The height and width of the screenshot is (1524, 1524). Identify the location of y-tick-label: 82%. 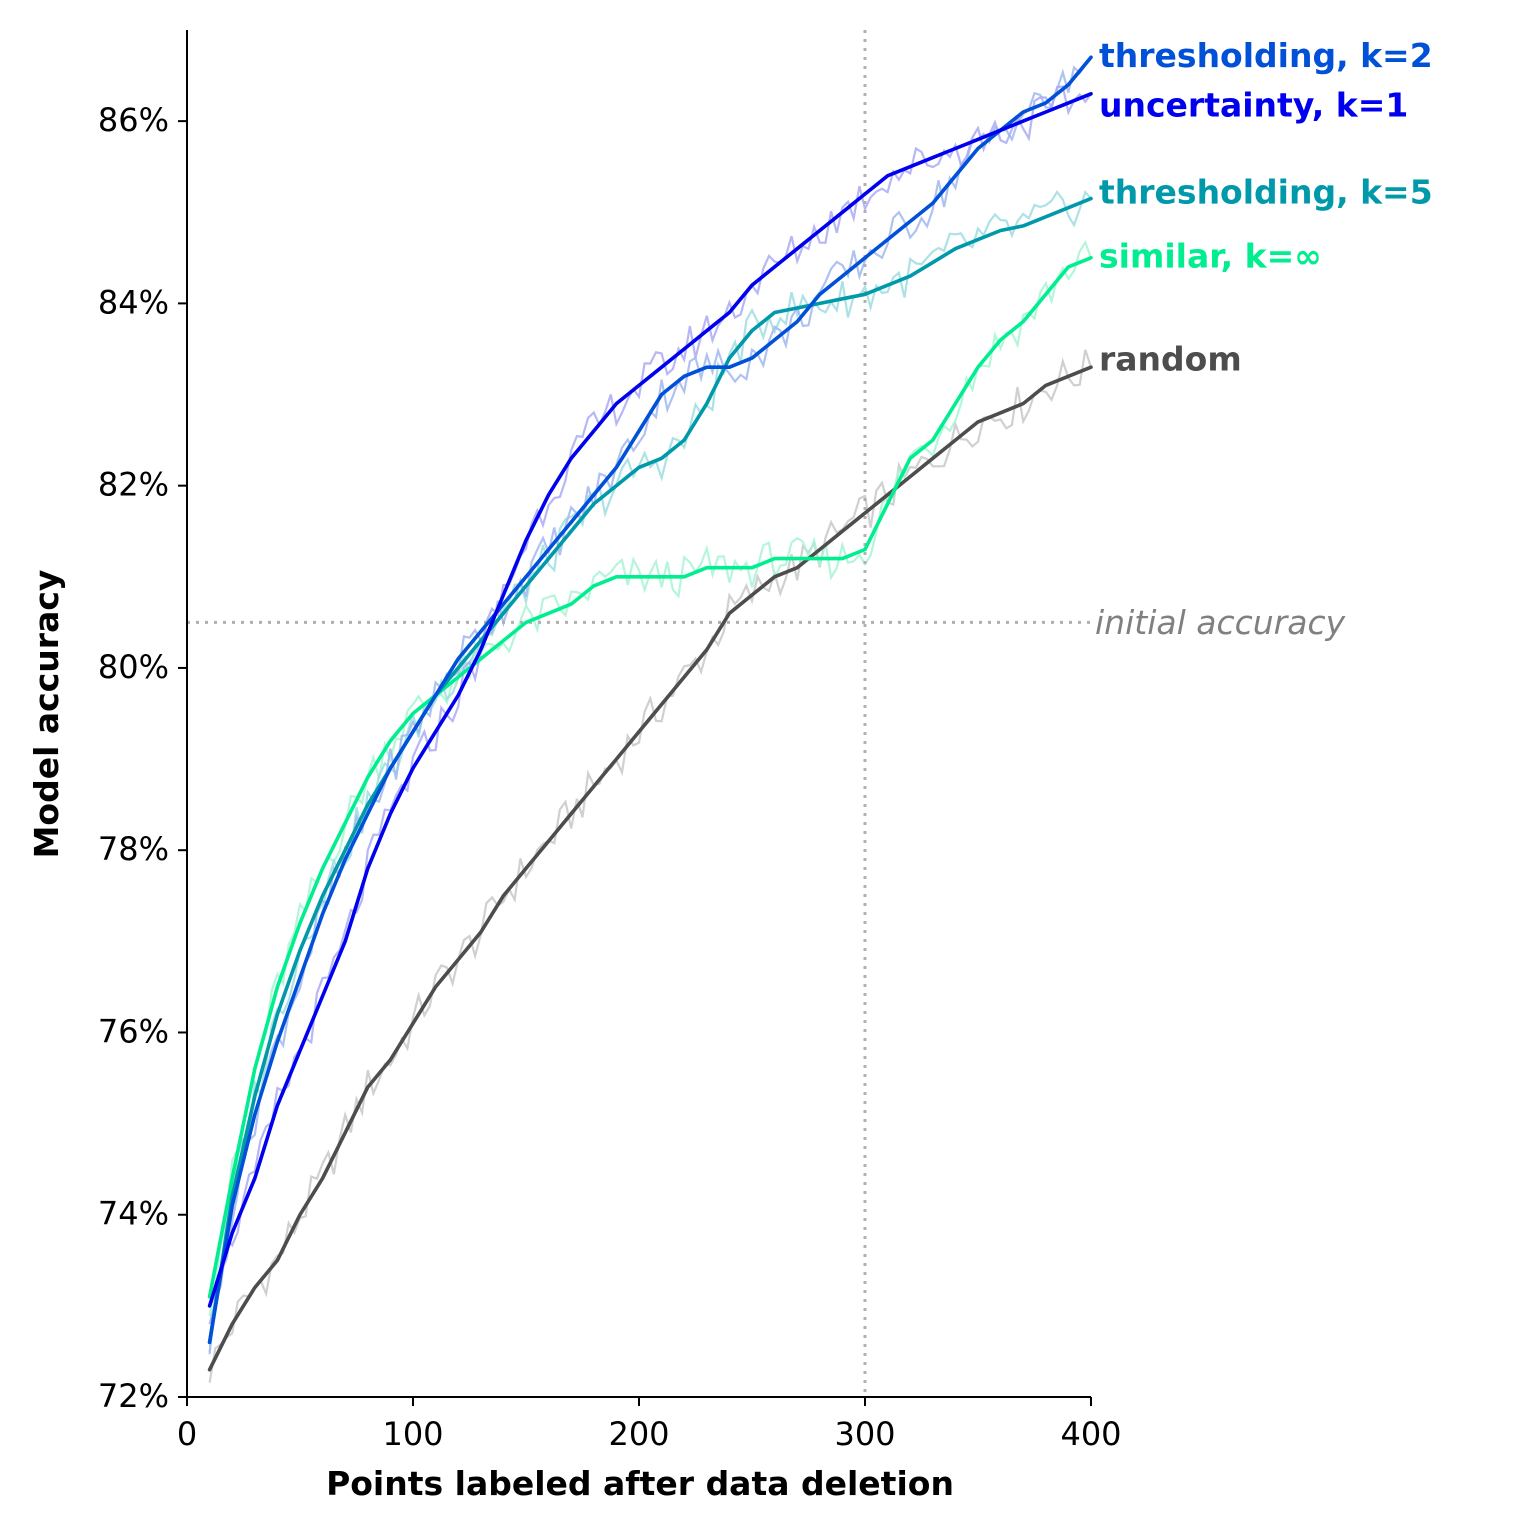
(133, 485).